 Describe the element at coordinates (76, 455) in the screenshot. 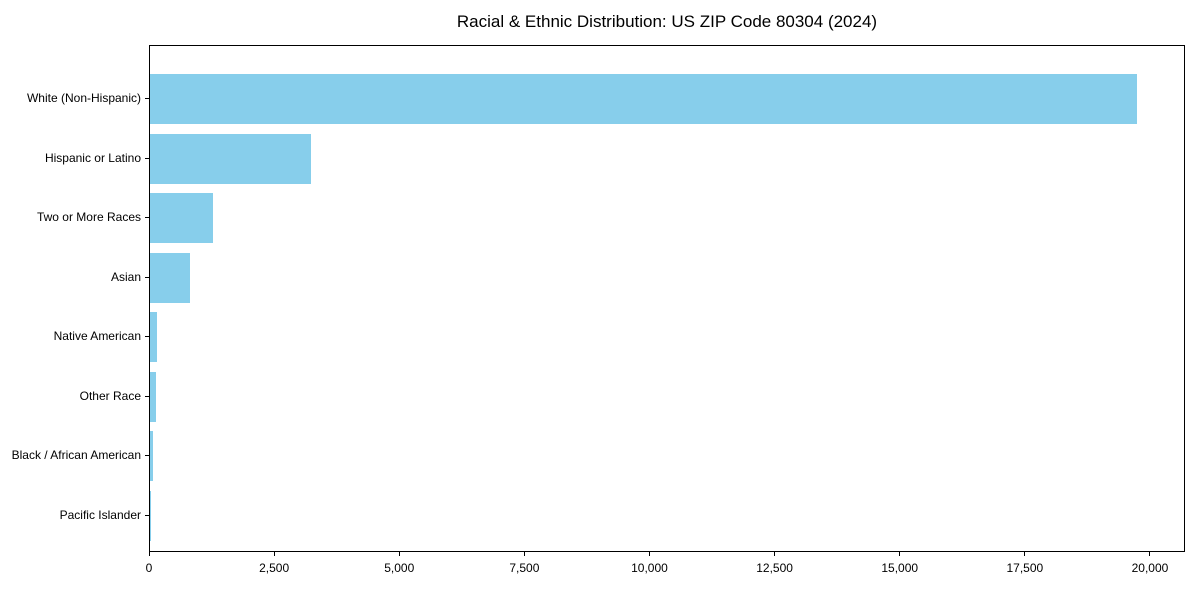

I see `y-axis-label: Black / African American` at that location.